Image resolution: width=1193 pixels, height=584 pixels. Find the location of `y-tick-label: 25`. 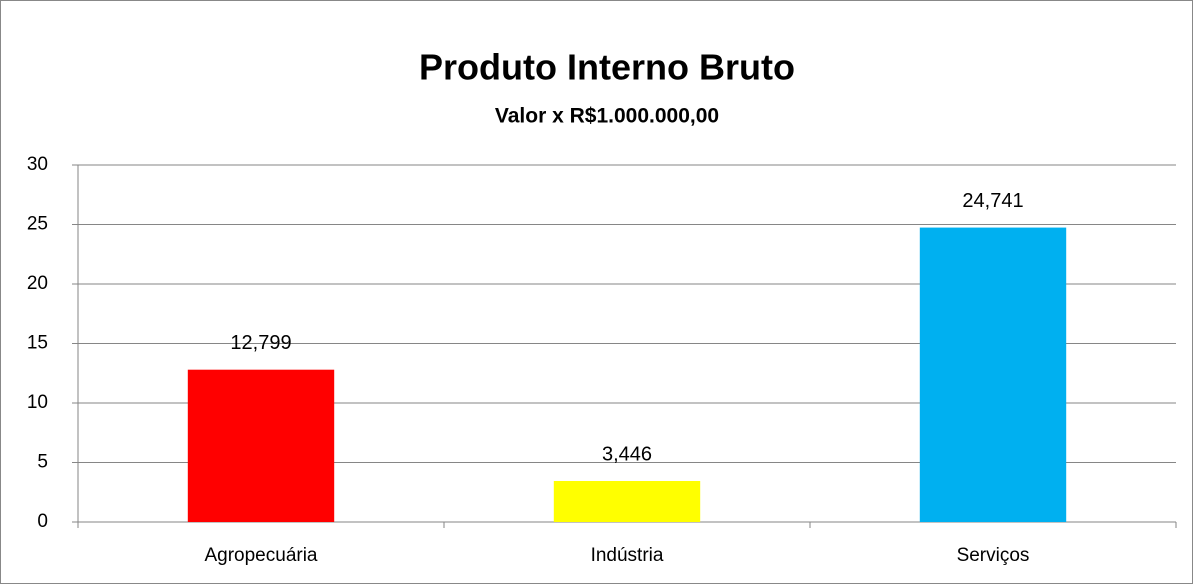

y-tick-label: 25 is located at coordinates (37, 224).